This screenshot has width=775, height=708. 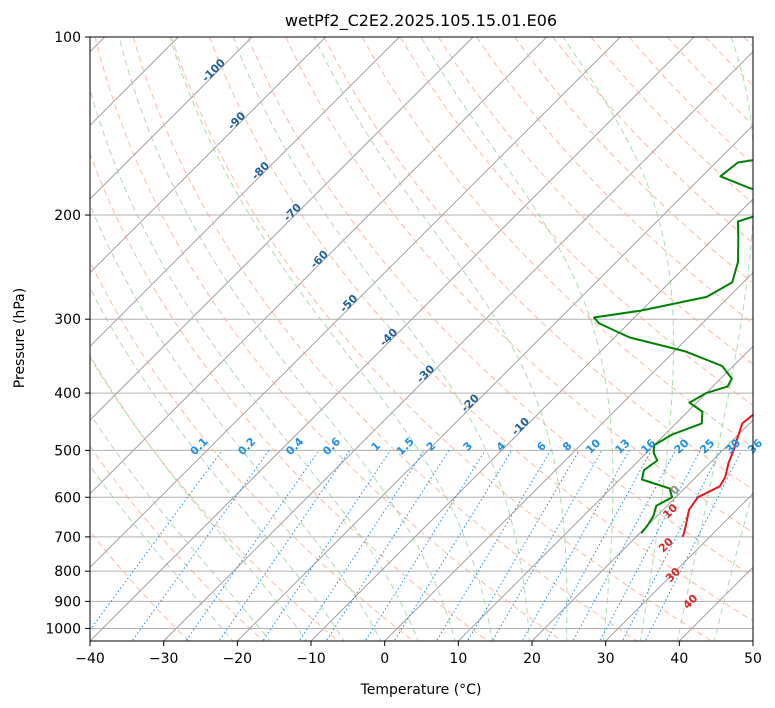 What do you see at coordinates (67, 602) in the screenshot?
I see `y-tick-label: 900` at bounding box center [67, 602].